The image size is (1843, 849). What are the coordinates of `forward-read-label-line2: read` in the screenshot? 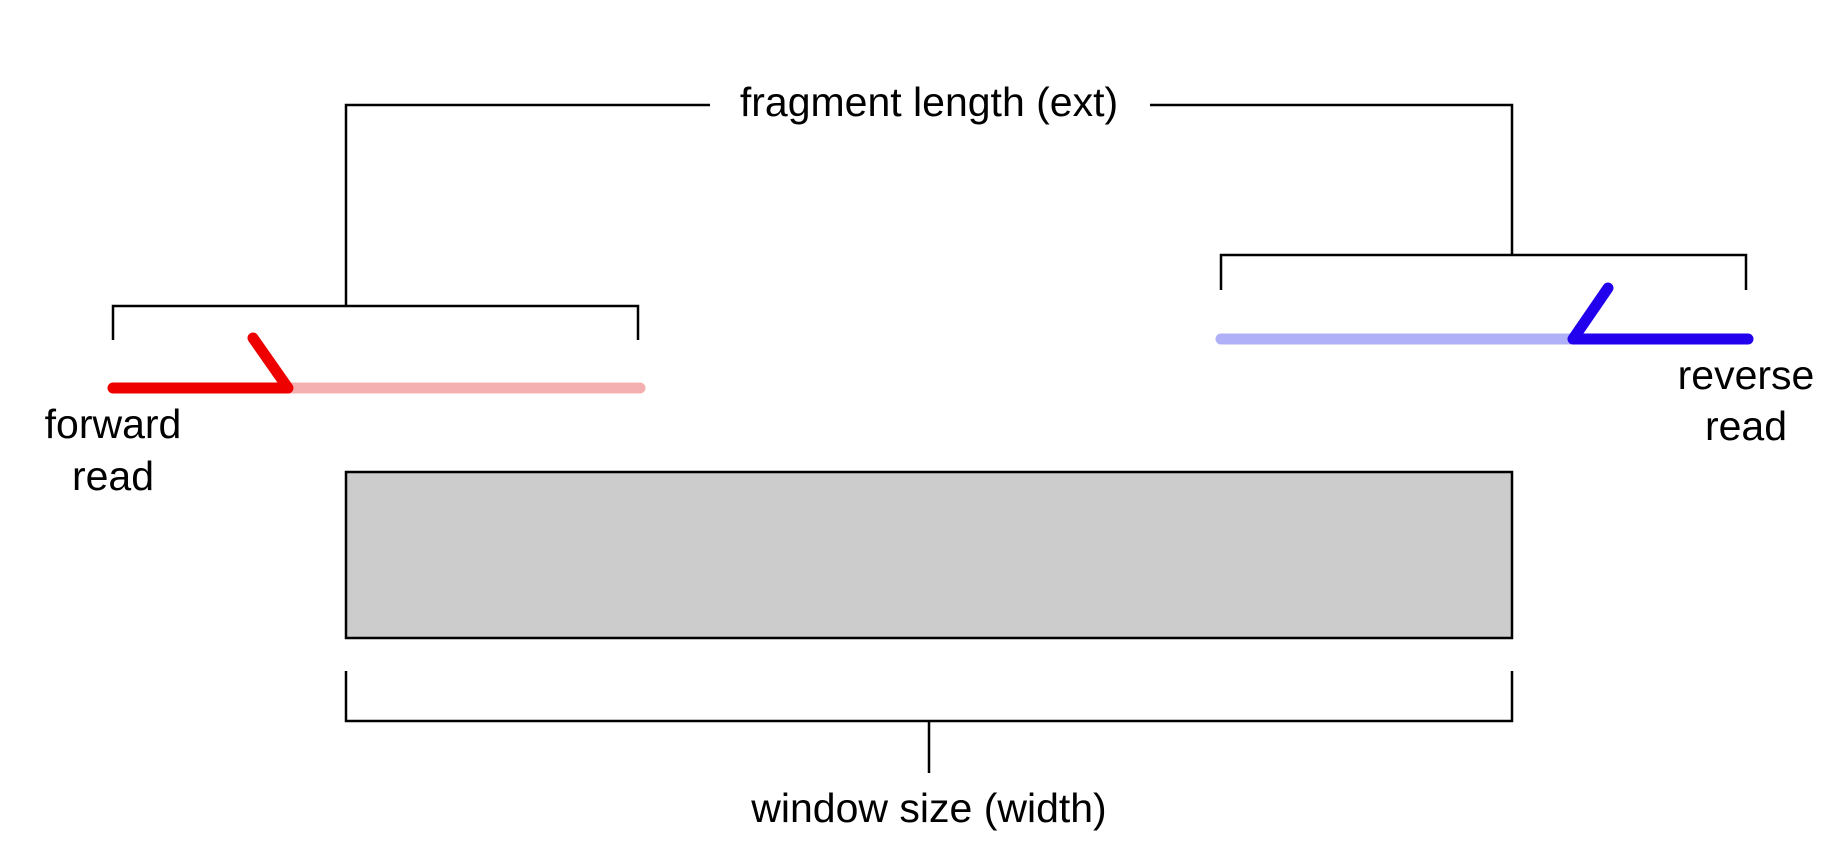 It's located at (113, 476).